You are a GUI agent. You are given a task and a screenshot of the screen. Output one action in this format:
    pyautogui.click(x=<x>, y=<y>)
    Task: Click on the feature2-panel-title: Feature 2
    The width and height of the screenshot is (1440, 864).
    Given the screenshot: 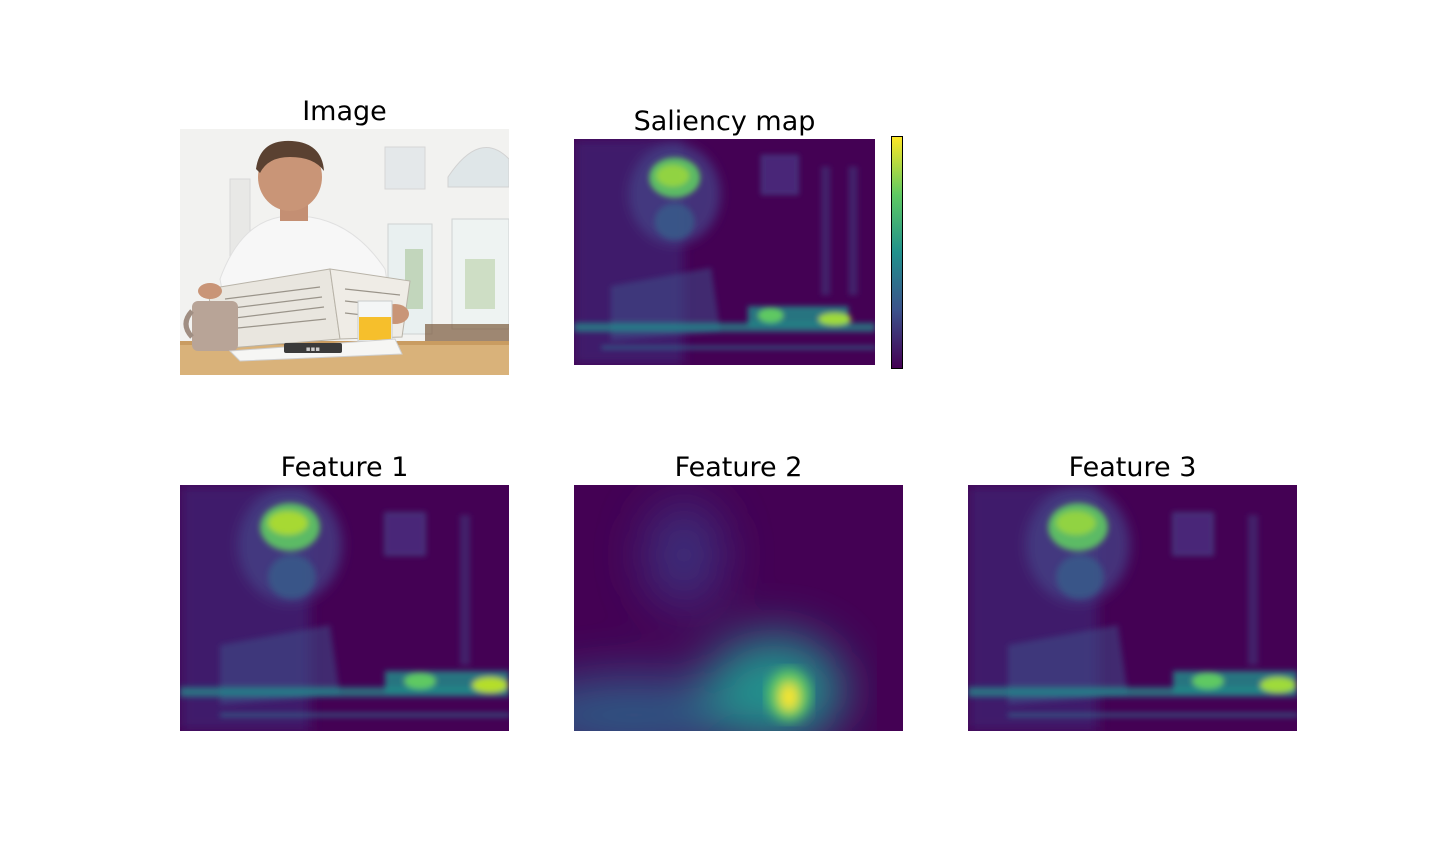 What is the action you would take?
    pyautogui.click(x=738, y=467)
    